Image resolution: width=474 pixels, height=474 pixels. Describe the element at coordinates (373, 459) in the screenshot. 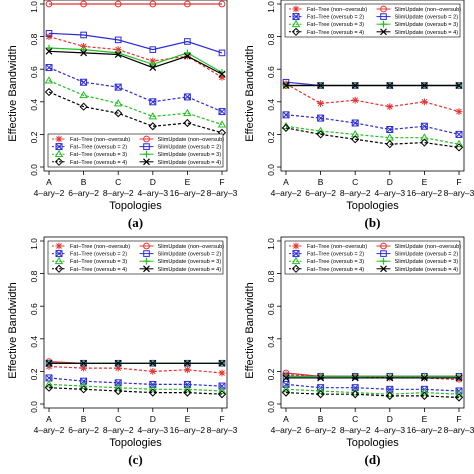

I see `panel-caption: (d)` at that location.